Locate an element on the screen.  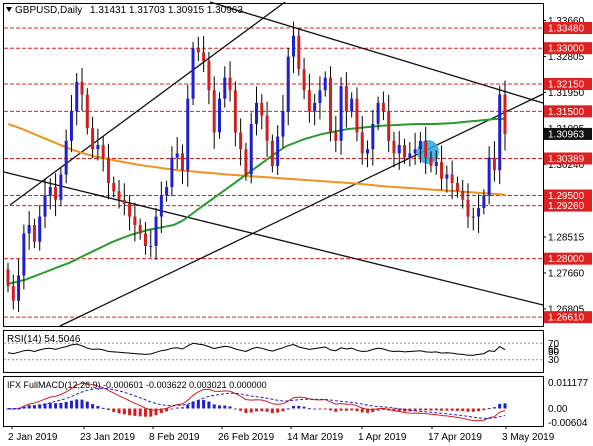
rsi-tick-label-0: 70 is located at coordinates (554, 344).